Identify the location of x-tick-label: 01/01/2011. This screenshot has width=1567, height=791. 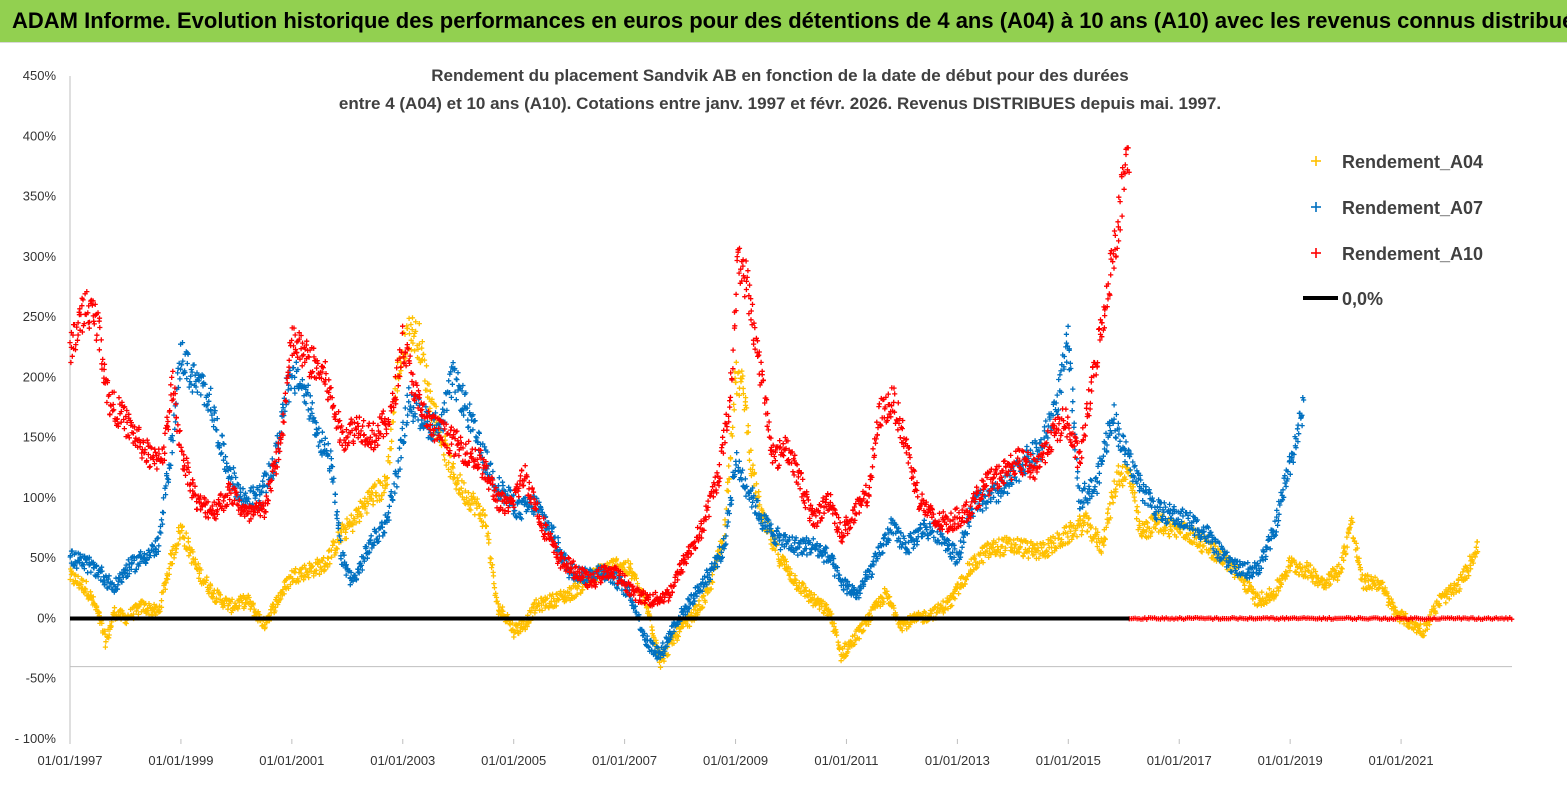
(846, 760).